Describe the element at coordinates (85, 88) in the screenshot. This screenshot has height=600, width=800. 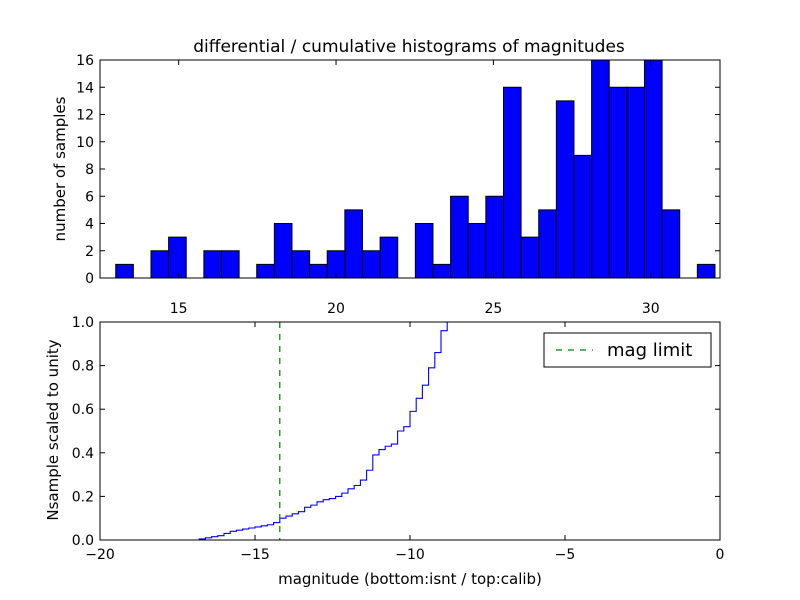
I see `top-y-tick-label: 14` at that location.